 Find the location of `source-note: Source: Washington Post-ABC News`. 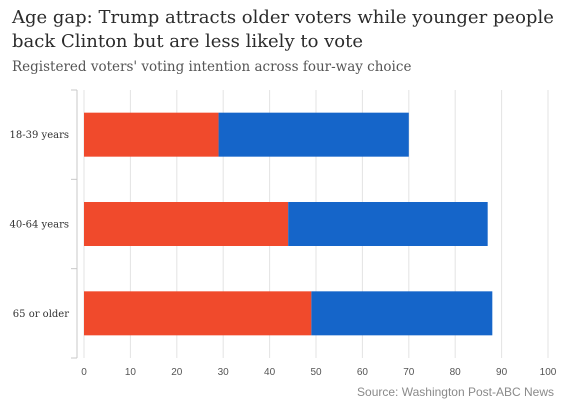

source-note: Source: Washington Post-ABC News is located at coordinates (455, 392).